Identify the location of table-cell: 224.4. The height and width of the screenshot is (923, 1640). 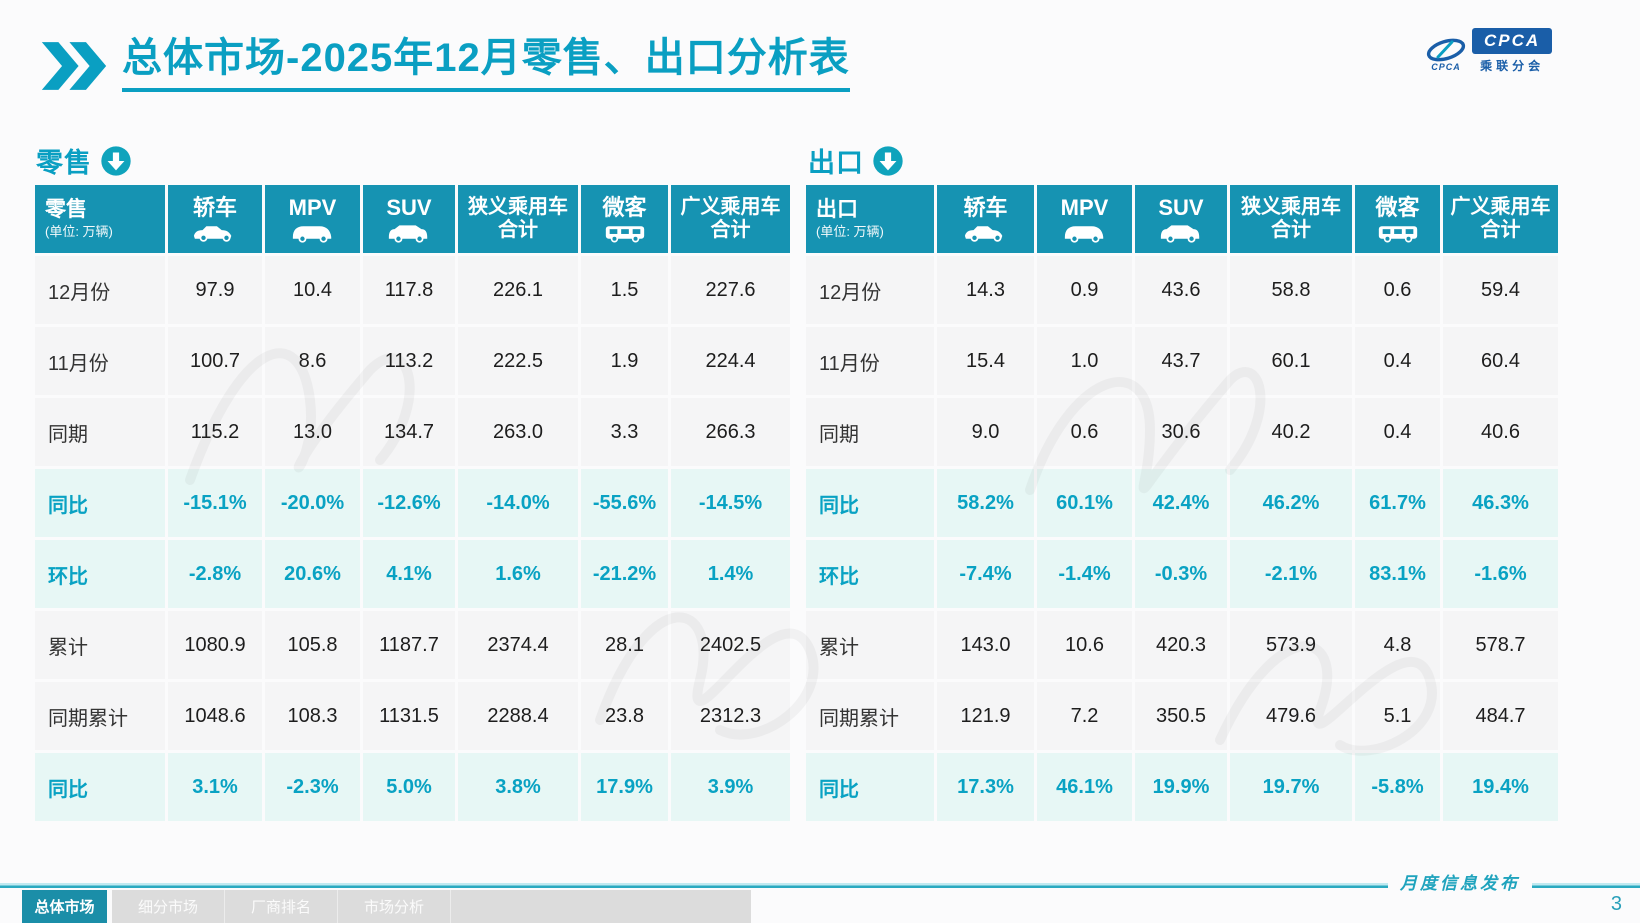
(730, 361).